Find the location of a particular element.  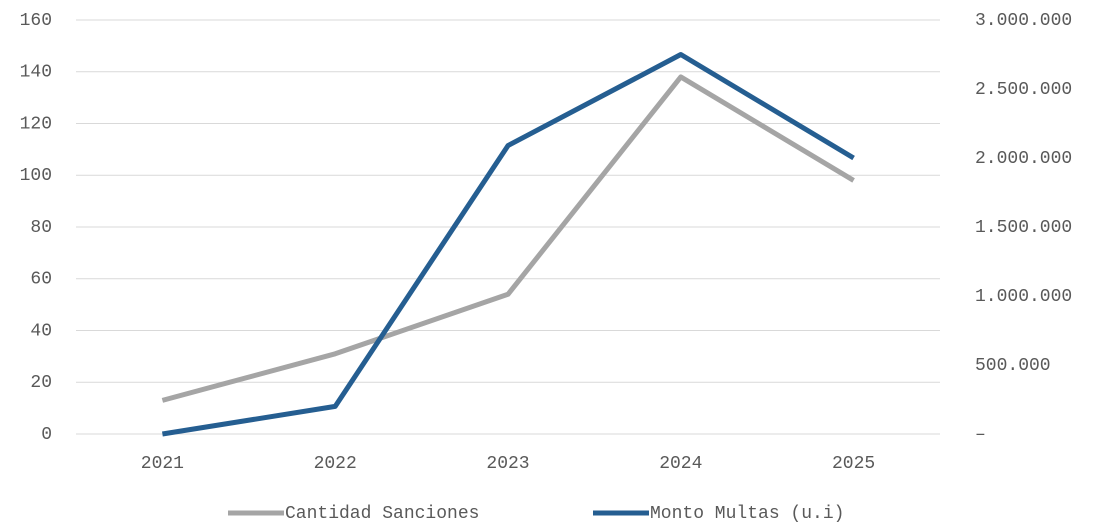

y-tick-label: 60 is located at coordinates (41, 280).